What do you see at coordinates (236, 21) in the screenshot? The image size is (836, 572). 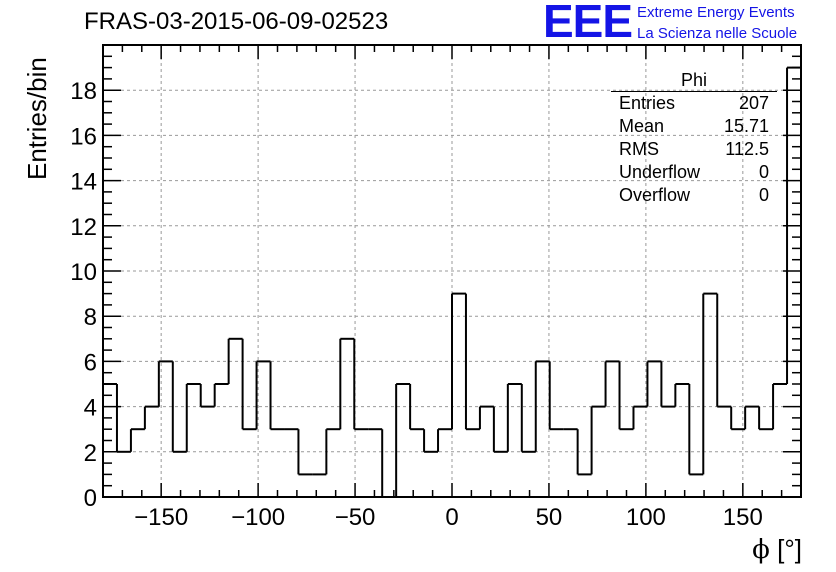 I see `chart-title: FRAS-03-2015-06-09-02523` at bounding box center [236, 21].